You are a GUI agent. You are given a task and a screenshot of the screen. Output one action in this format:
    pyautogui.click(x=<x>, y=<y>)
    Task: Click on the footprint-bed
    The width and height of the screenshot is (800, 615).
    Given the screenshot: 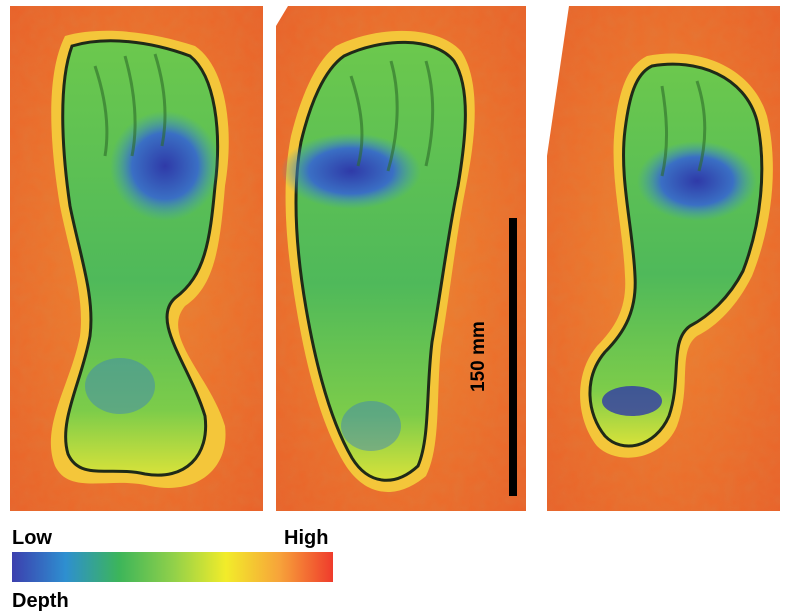 What is the action you would take?
    pyautogui.click(x=140, y=258)
    